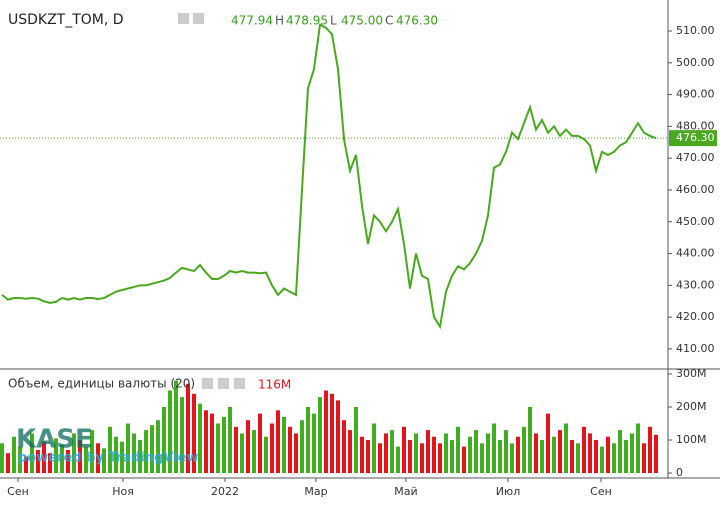 This screenshot has width=720, height=505. What do you see at coordinates (695, 62) in the screenshot?
I see `y-tick-label: 500.00` at bounding box center [695, 62].